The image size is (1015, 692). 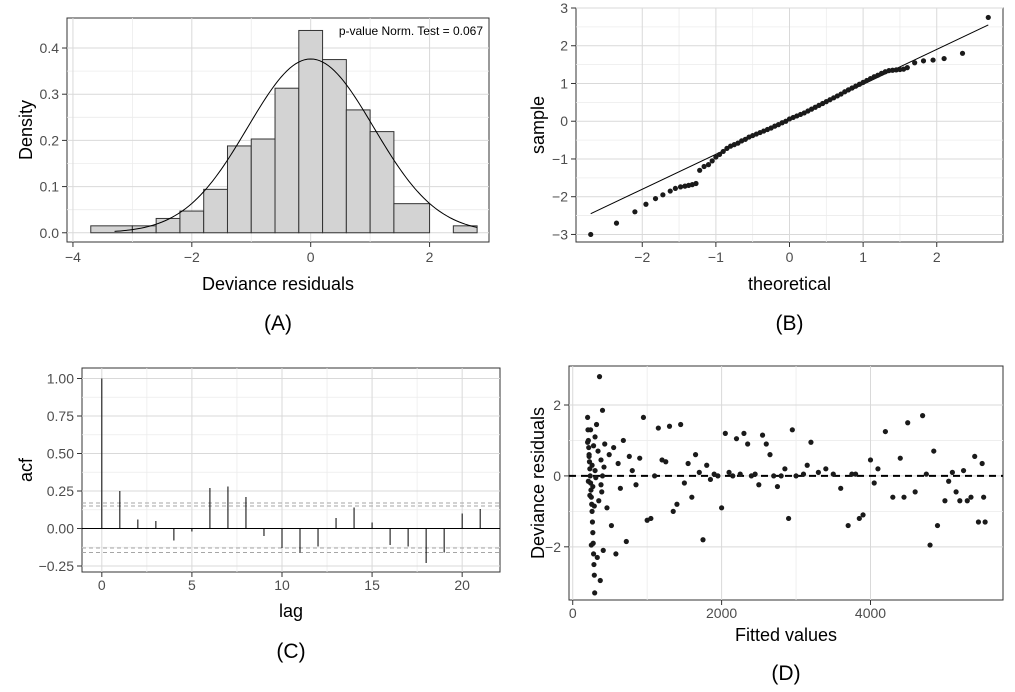 What do you see at coordinates (291, 470) in the screenshot?
I see `chart-2-panel` at bounding box center [291, 470].